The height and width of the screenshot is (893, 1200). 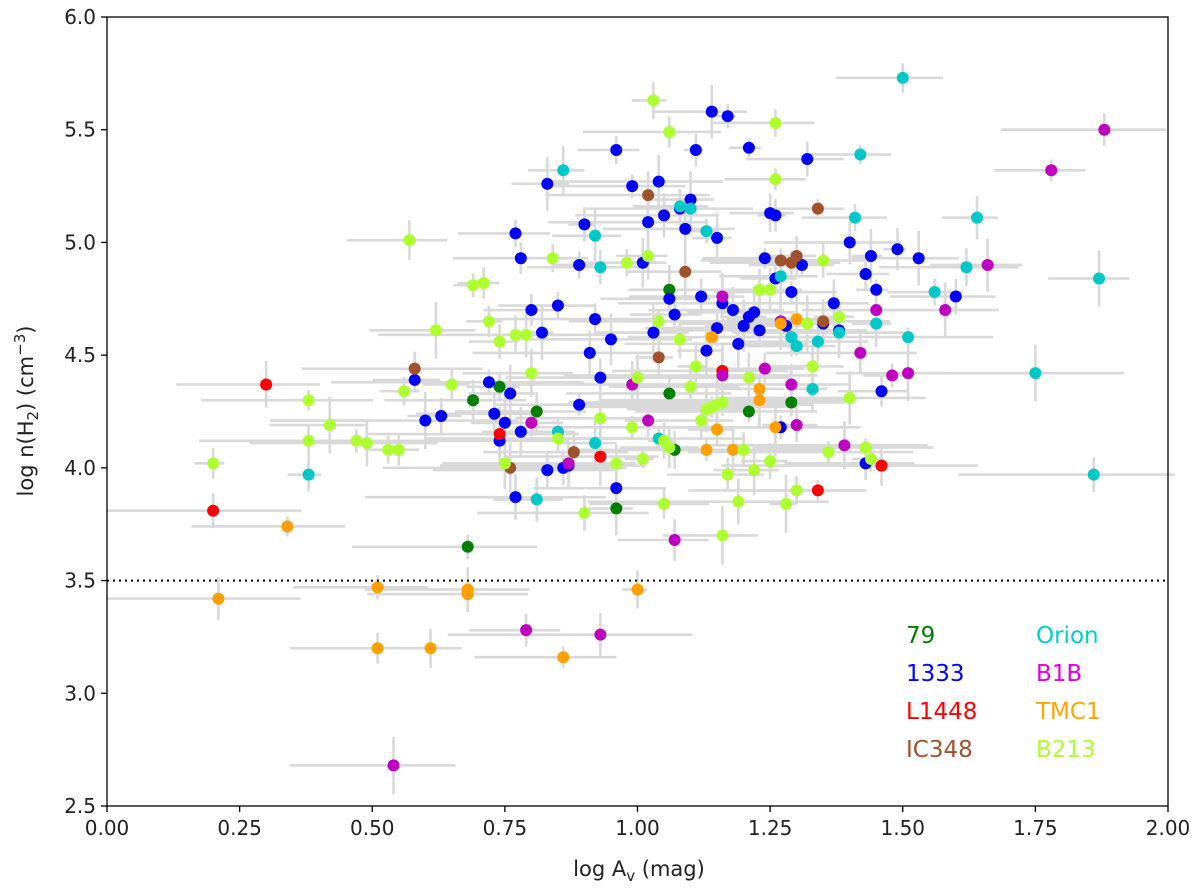 I want to click on y-axis-ticks: 2.5 3.0 3.5 4.0 4.5 5.0 5.5 6.0, so click(x=85, y=411).